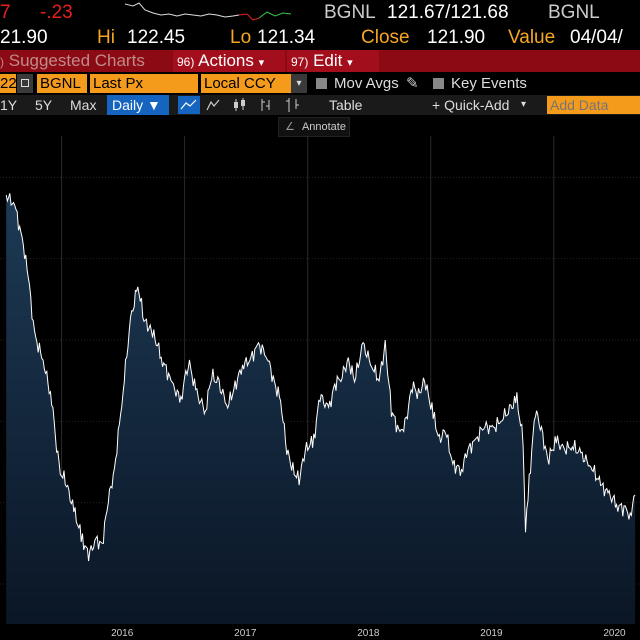 The width and height of the screenshot is (640, 640). I want to click on sparkline-red, so click(249, 17).